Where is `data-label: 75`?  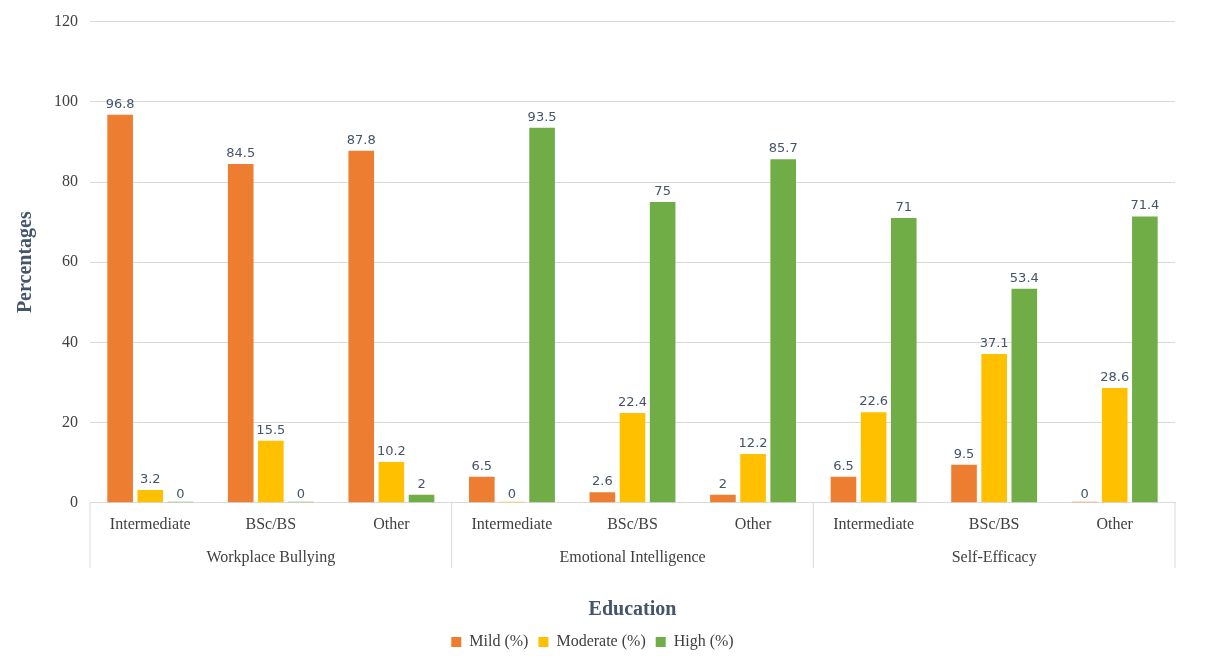 data-label: 75 is located at coordinates (662, 190).